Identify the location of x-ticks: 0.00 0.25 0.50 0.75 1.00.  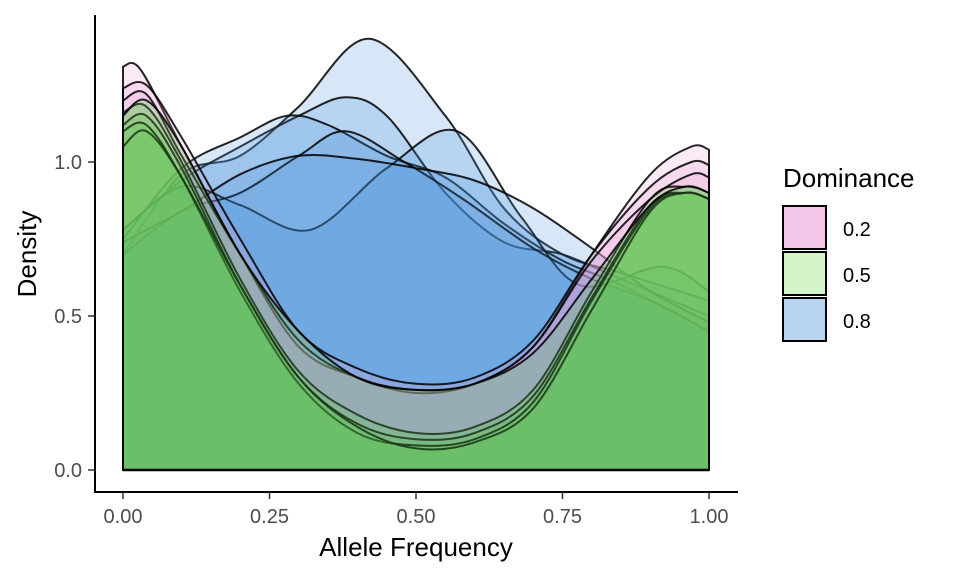
(416, 510).